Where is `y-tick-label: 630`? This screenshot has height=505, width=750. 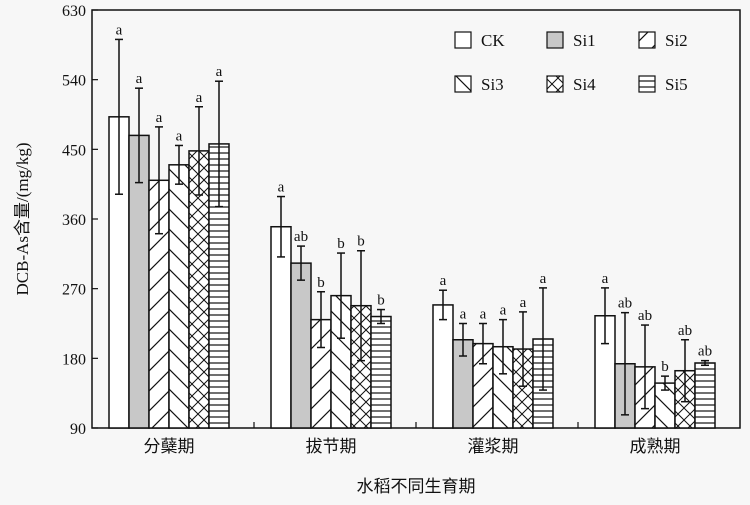 y-tick-label: 630 is located at coordinates (74, 11).